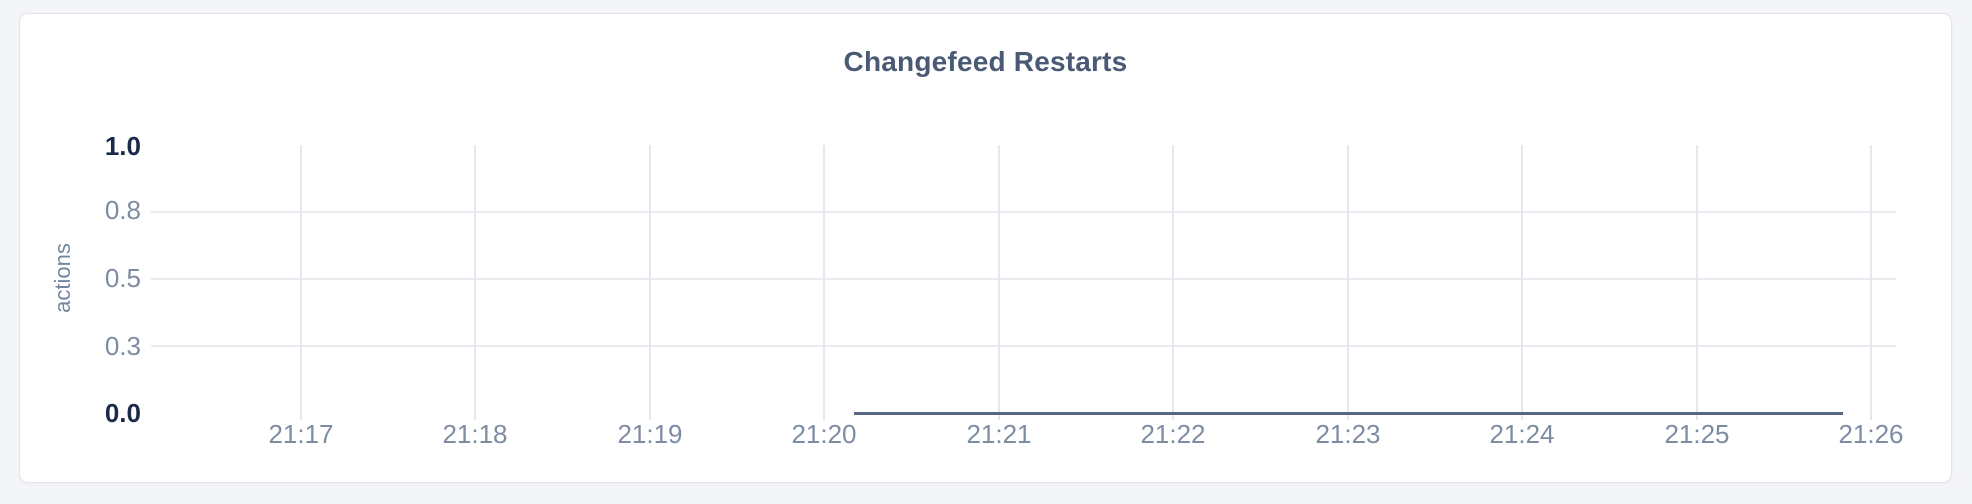  Describe the element at coordinates (1023, 212) in the screenshot. I see `h-gridline-0.8` at that location.